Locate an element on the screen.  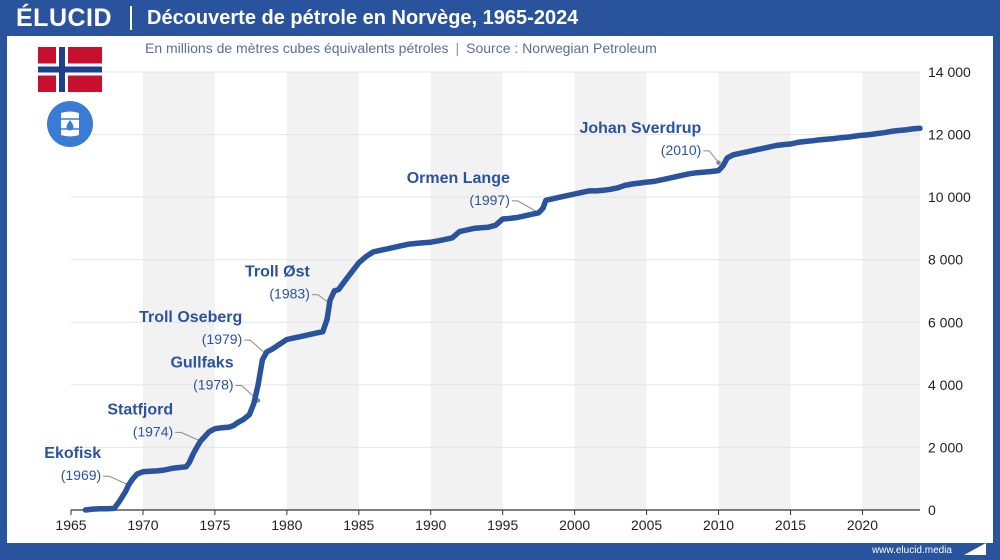
x-tick-label: 1975 is located at coordinates (214, 525).